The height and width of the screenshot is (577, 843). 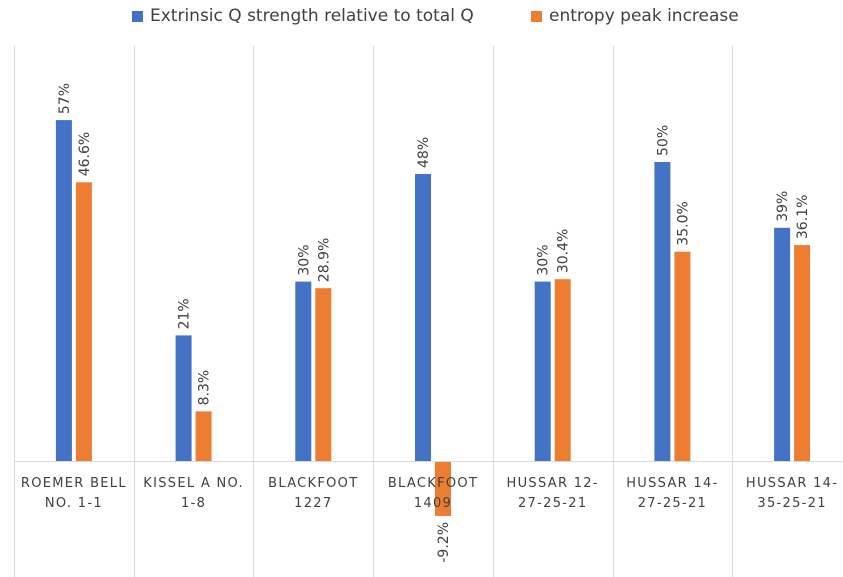 What do you see at coordinates (791, 503) in the screenshot?
I see `category-label: 35-25-21` at bounding box center [791, 503].